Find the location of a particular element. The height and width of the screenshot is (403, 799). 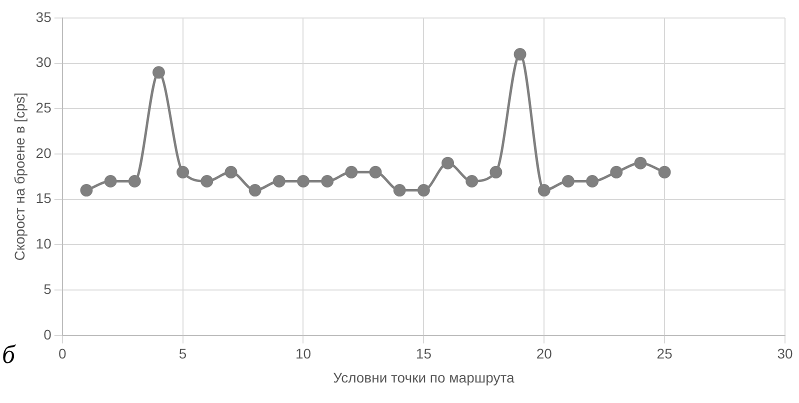

y-tick-label: 5 is located at coordinates (48, 288).